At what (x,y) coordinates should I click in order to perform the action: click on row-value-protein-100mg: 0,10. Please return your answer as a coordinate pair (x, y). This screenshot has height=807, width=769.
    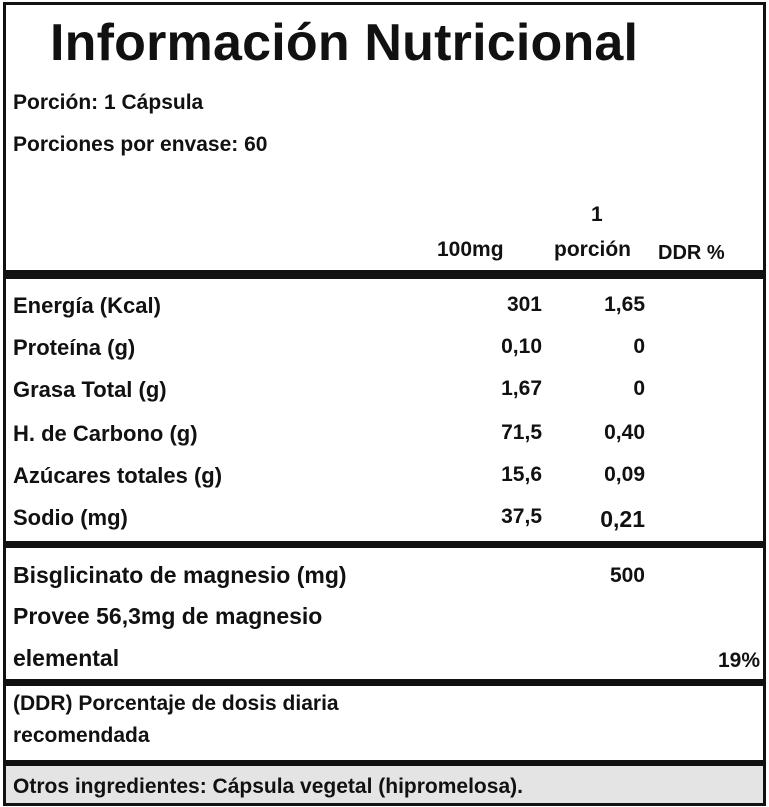
    Looking at the image, I should click on (521, 346).